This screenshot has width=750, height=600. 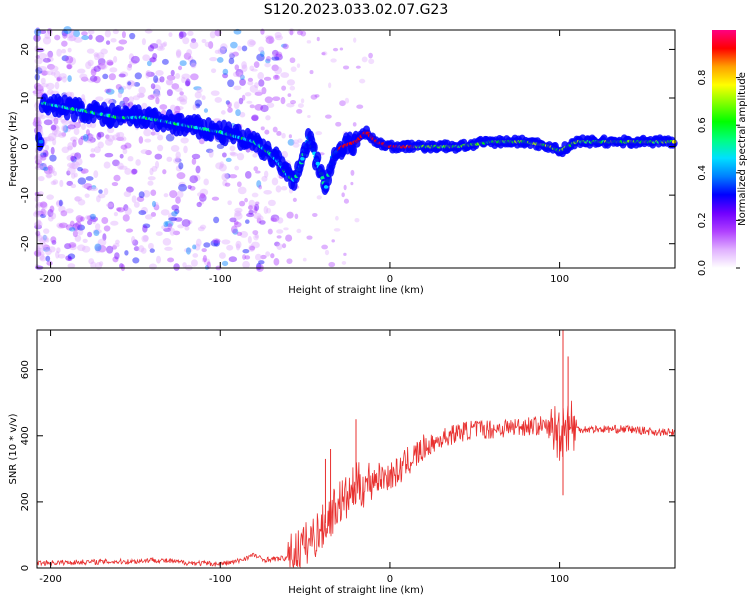 What do you see at coordinates (25, 244) in the screenshot?
I see `y-tick-label: -20` at bounding box center [25, 244].